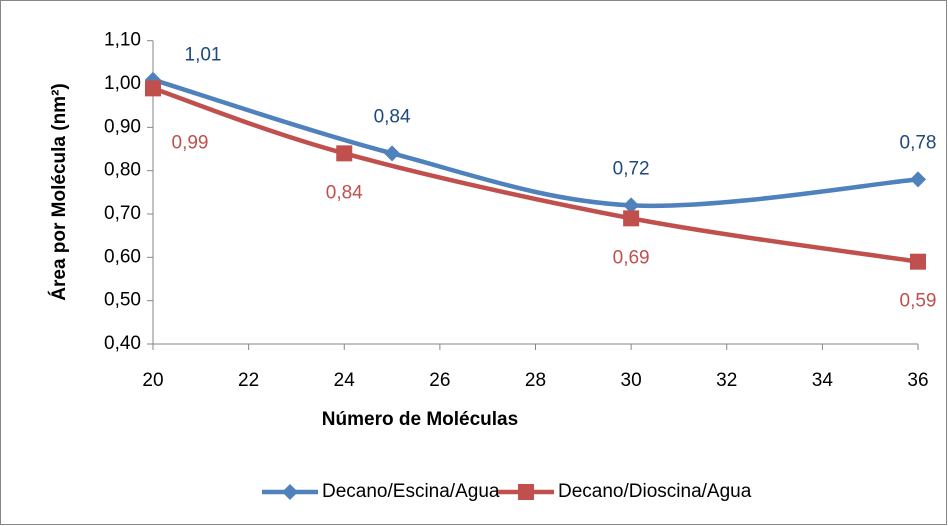  Describe the element at coordinates (152, 380) in the screenshot. I see `x-tick-label: 20` at that location.